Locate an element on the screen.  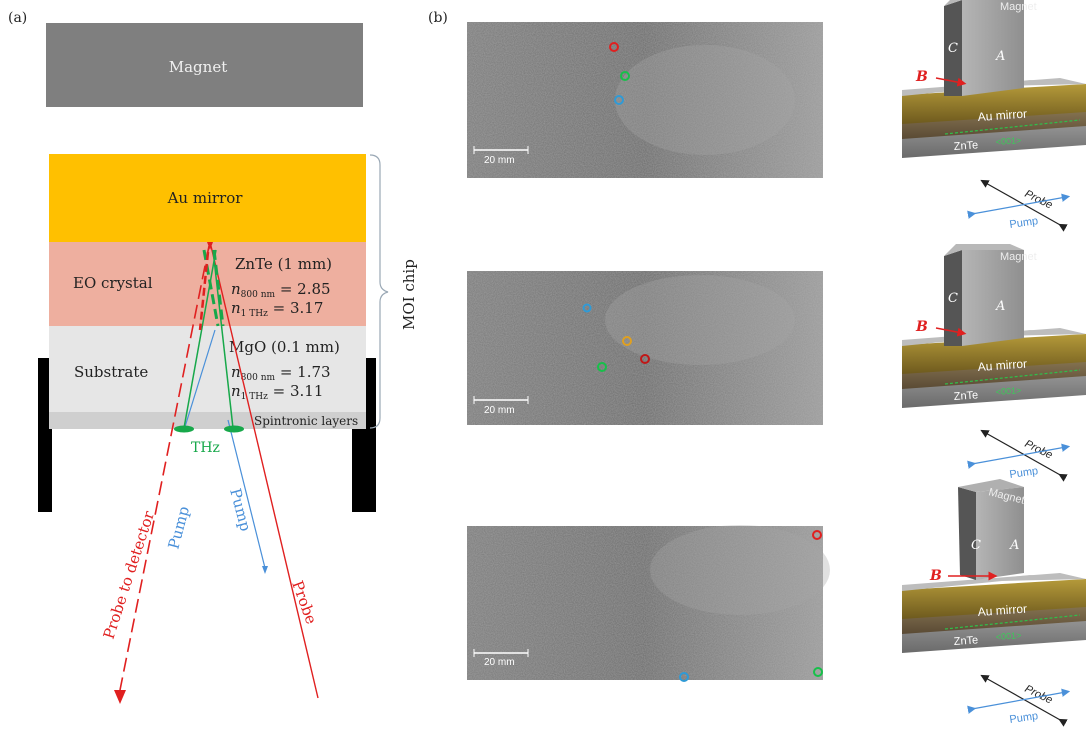
znte-n800-sub: 800 nm is located at coordinates (258, 295).